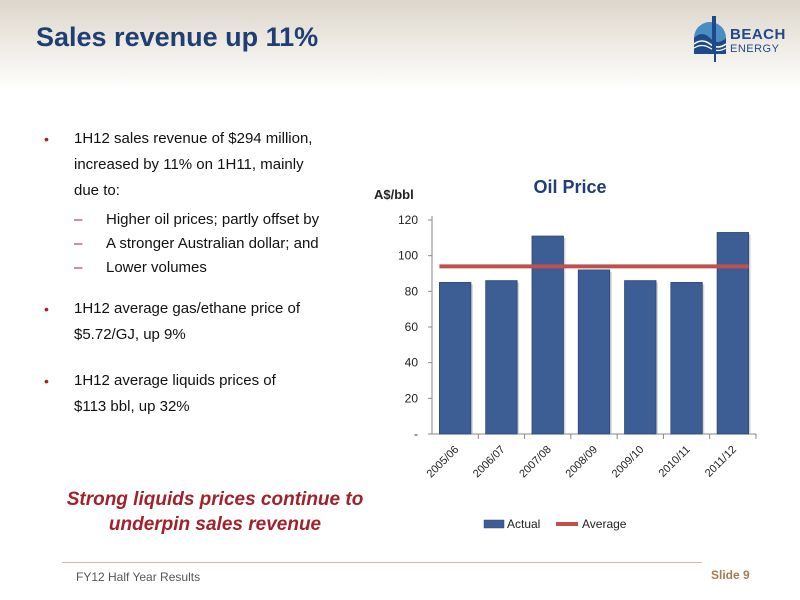  I want to click on x-tick-label: 2011/12, so click(721, 462).